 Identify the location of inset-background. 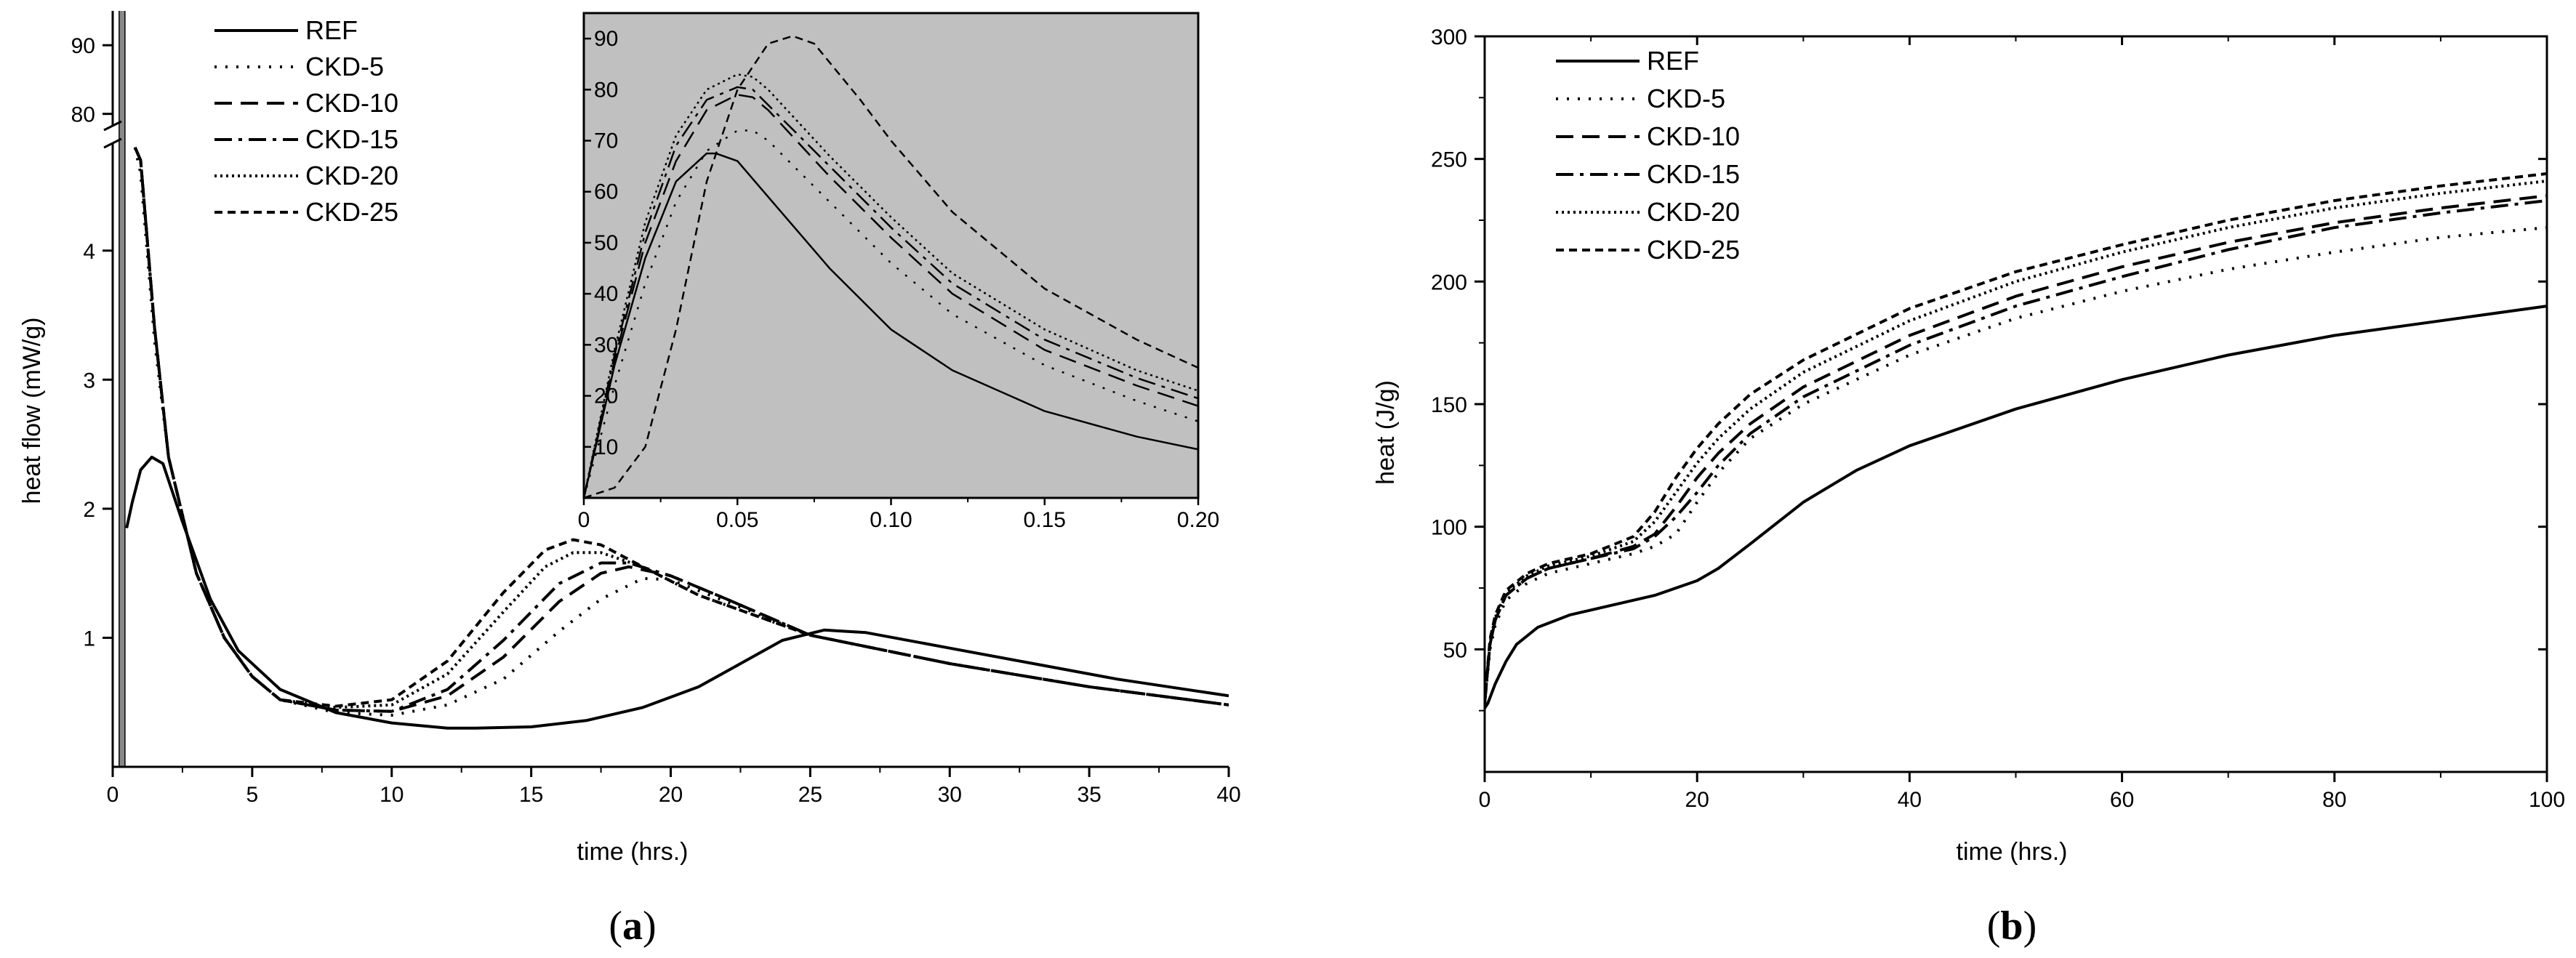
(891, 255).